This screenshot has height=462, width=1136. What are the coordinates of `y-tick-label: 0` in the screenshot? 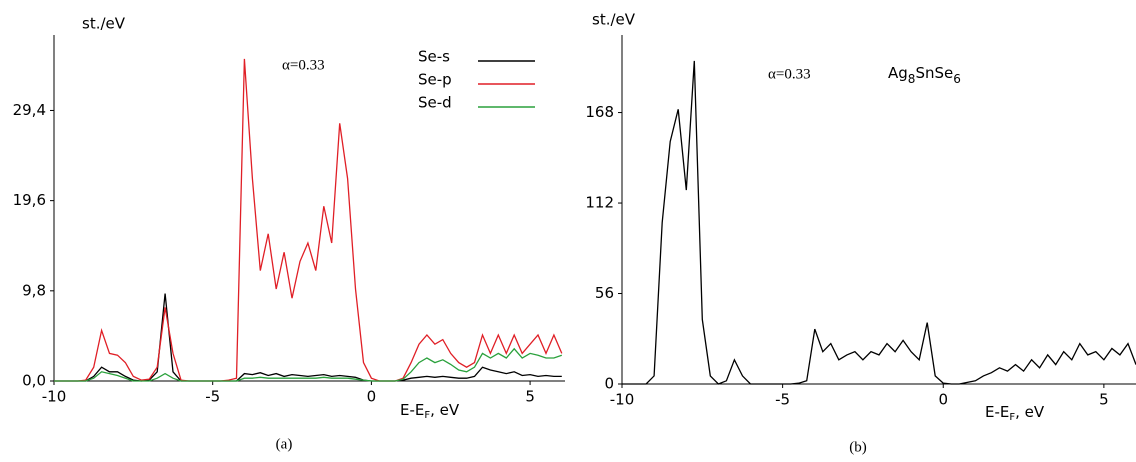 It's located at (609, 384).